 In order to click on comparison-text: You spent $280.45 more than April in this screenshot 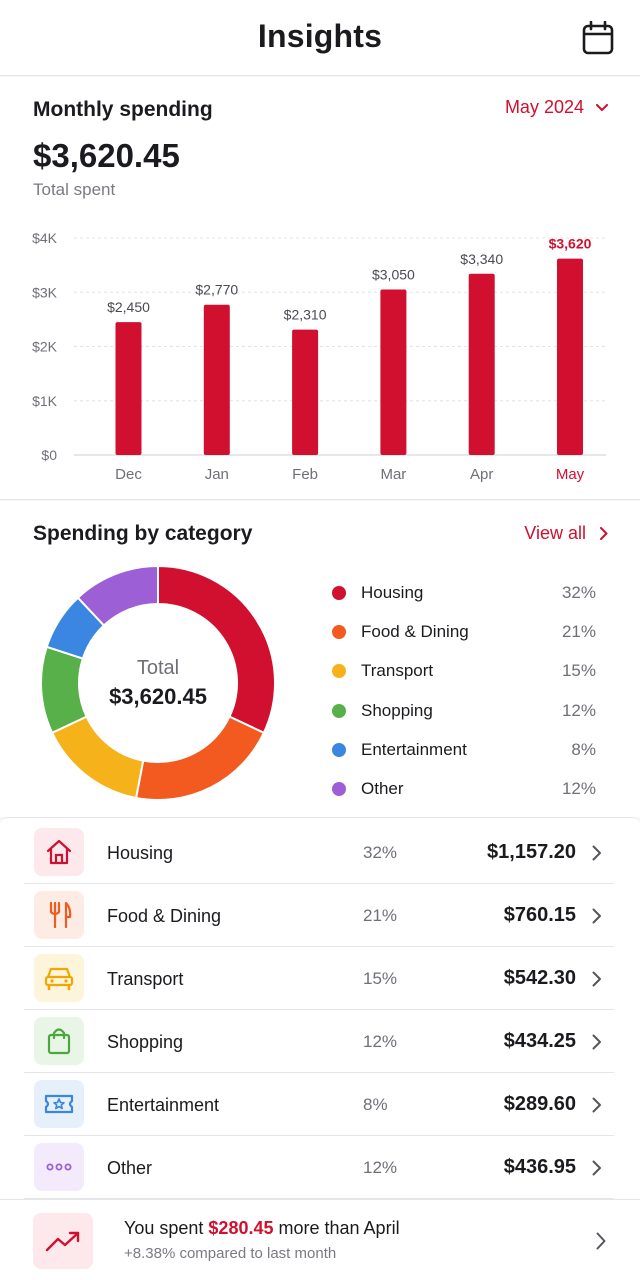, I will do `click(262, 1228)`.